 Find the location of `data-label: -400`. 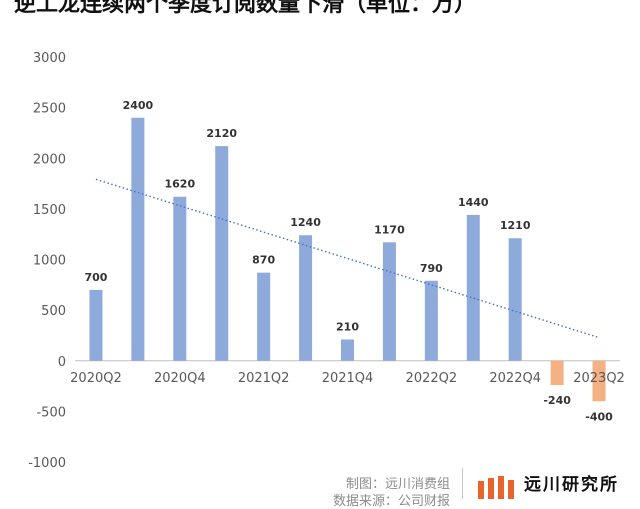

data-label: -400 is located at coordinates (599, 416).